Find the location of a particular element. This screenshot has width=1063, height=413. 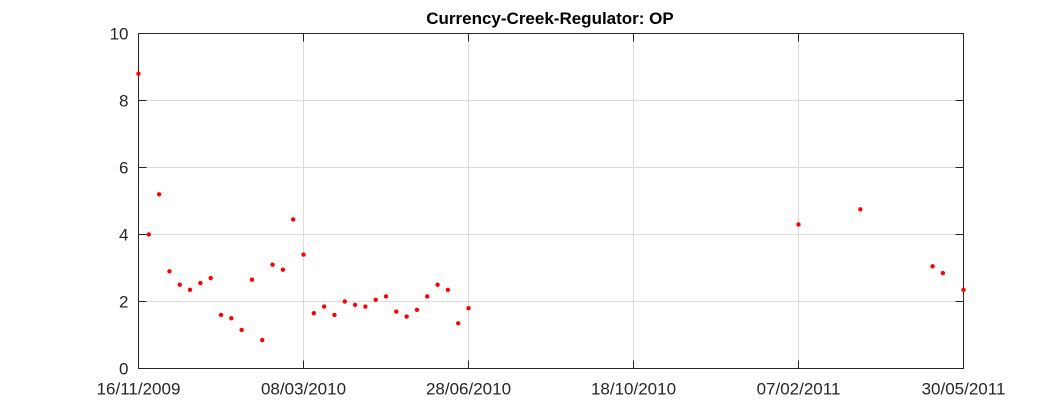

y-tick-label: 10 is located at coordinates (119, 34).